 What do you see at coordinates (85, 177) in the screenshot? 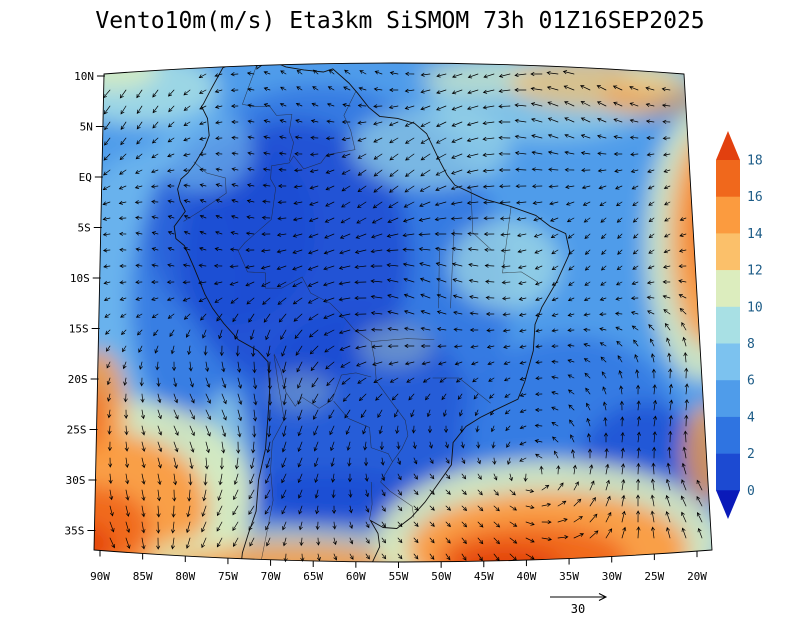
I see `lat-label: EQ` at bounding box center [85, 177].